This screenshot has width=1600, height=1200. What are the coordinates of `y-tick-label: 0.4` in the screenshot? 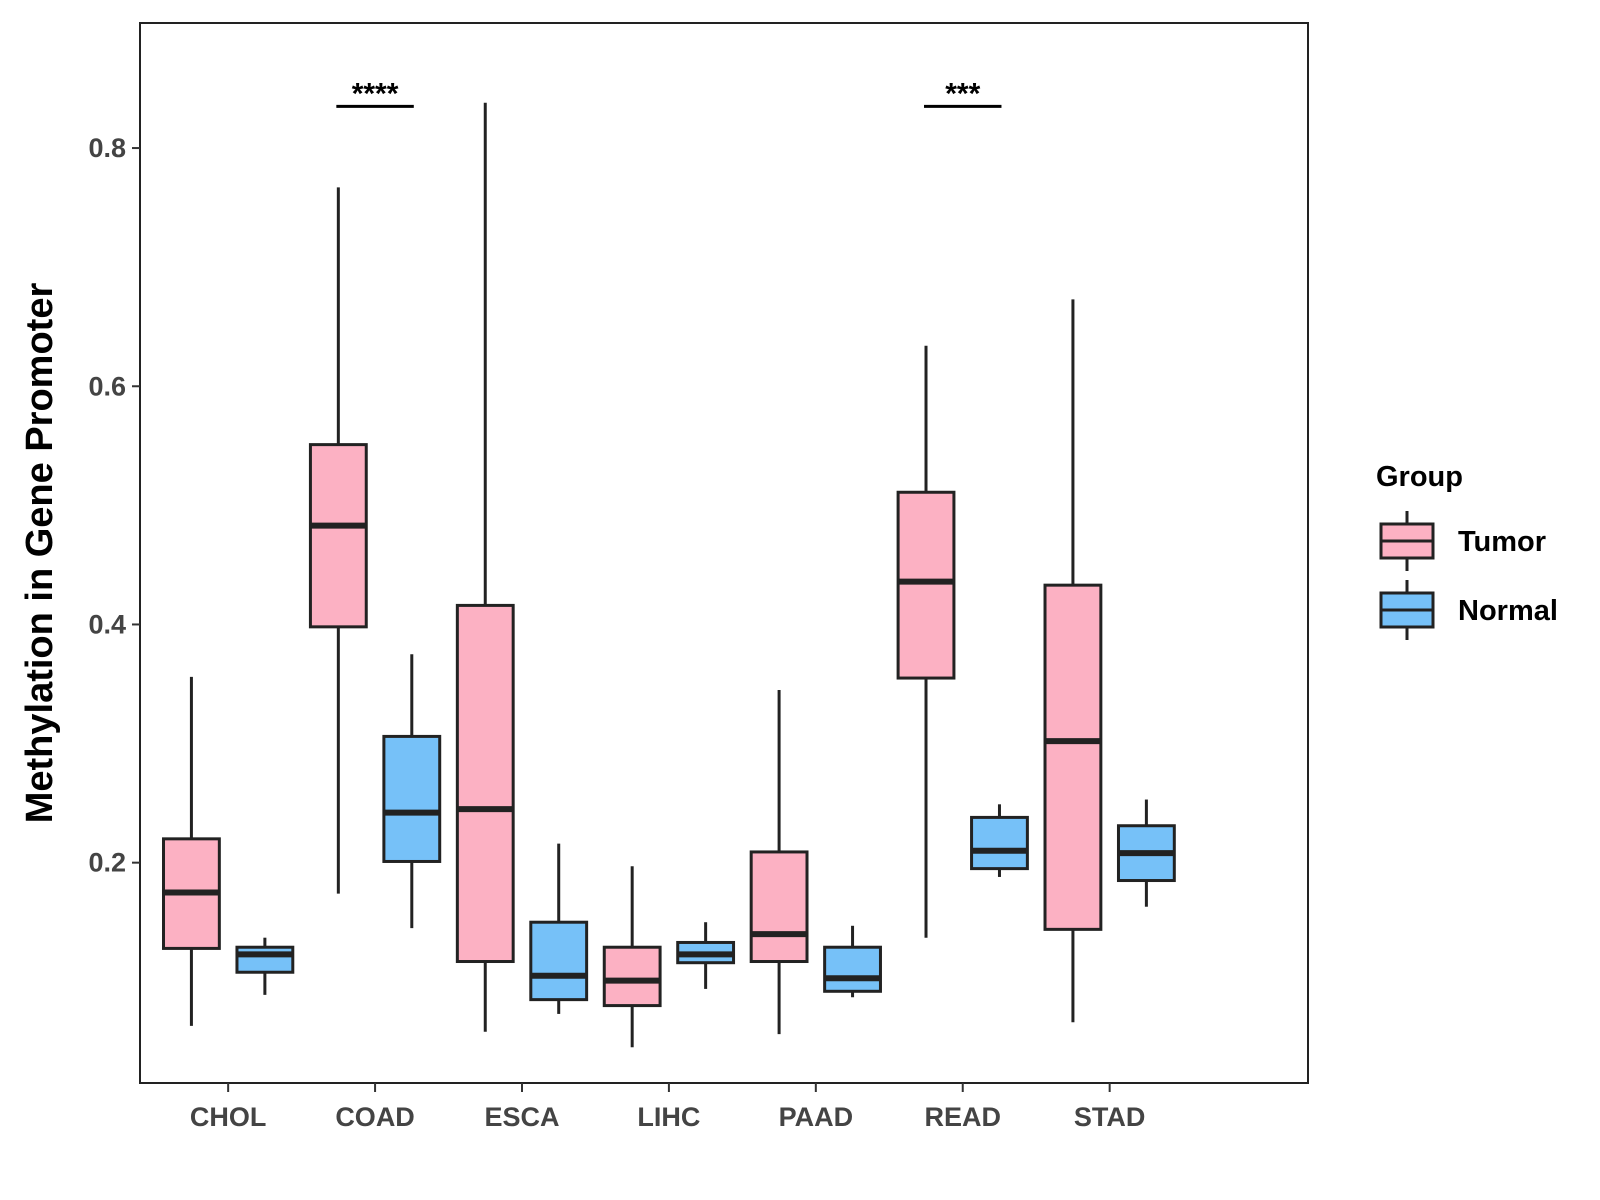 It's located at (107, 624).